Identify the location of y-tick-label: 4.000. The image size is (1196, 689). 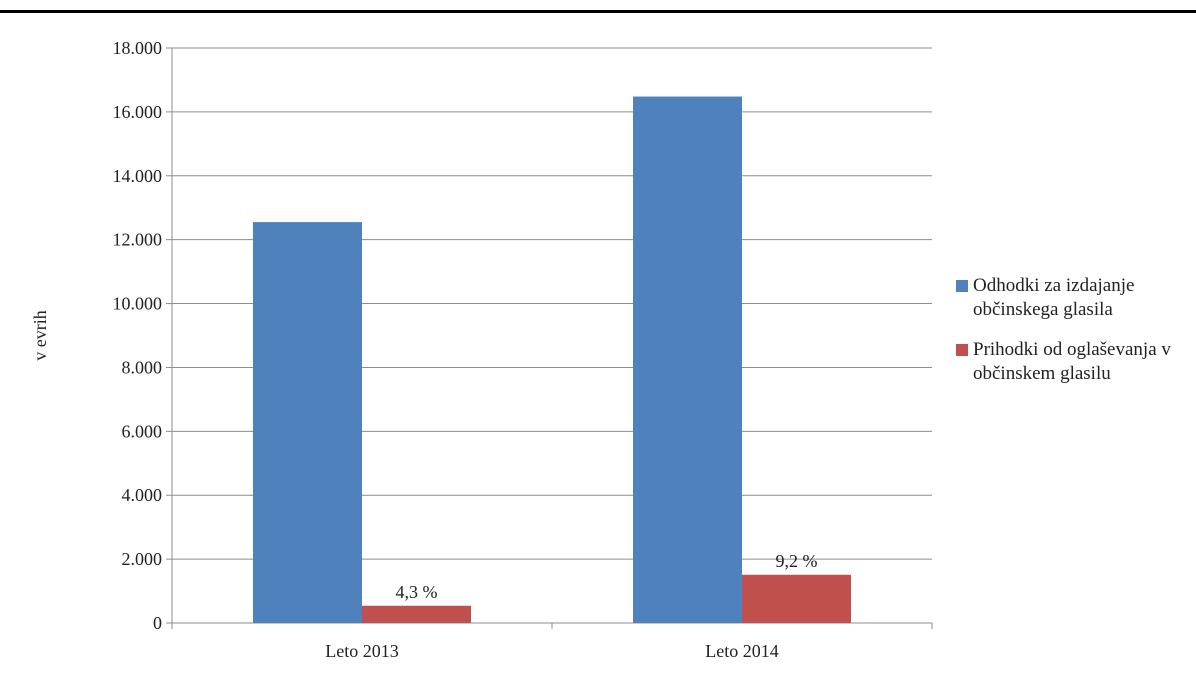
(142, 495).